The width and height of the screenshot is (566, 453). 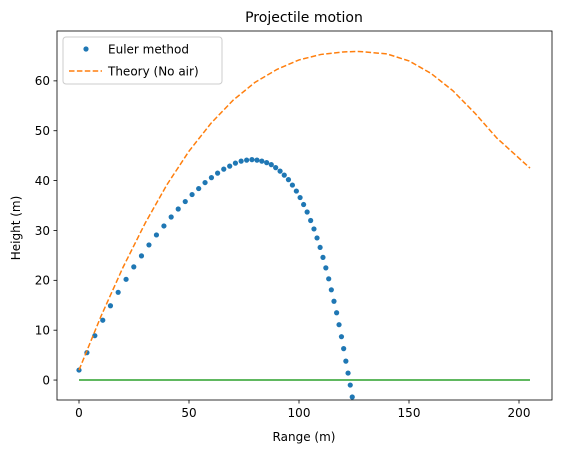 I want to click on y-tick-label: 20, so click(x=42, y=281).